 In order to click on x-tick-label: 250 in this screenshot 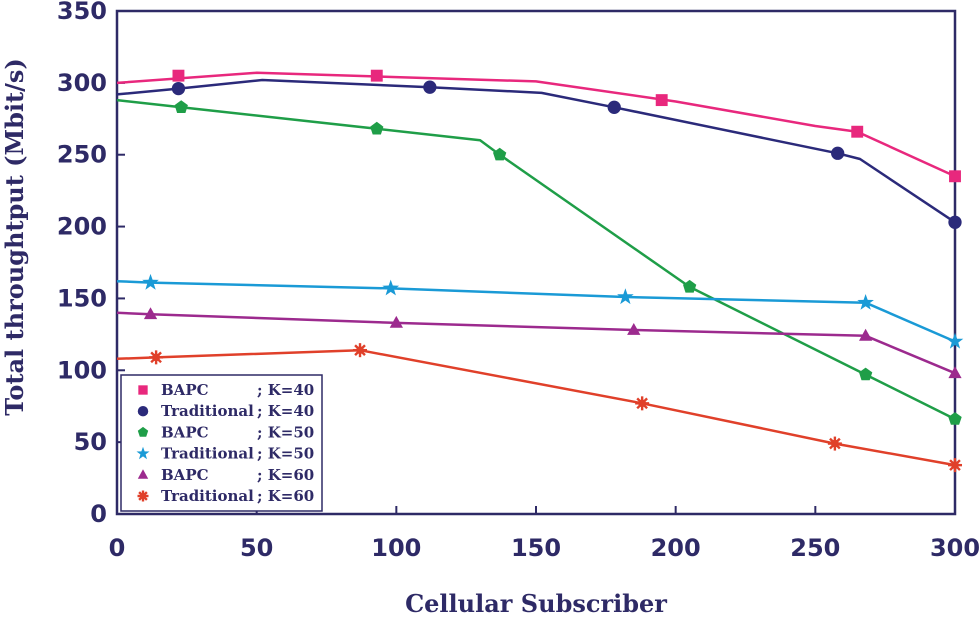, I will do `click(815, 548)`.